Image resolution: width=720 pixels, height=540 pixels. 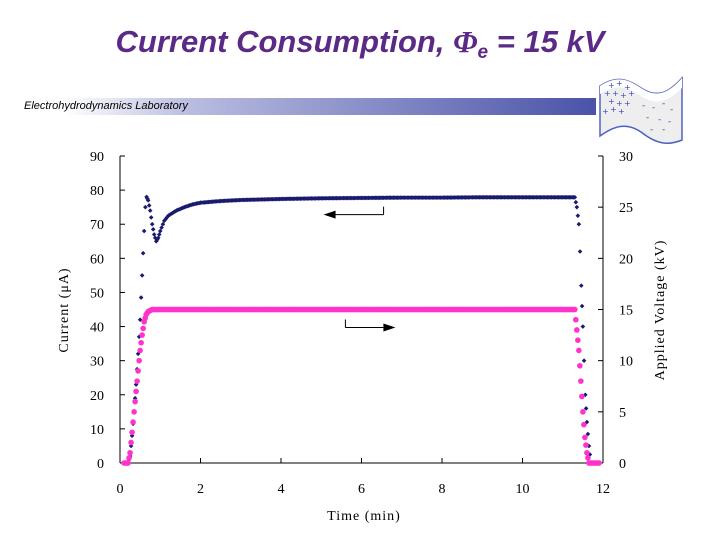 What do you see at coordinates (442, 489) in the screenshot?
I see `x-tick-label: 8` at bounding box center [442, 489].